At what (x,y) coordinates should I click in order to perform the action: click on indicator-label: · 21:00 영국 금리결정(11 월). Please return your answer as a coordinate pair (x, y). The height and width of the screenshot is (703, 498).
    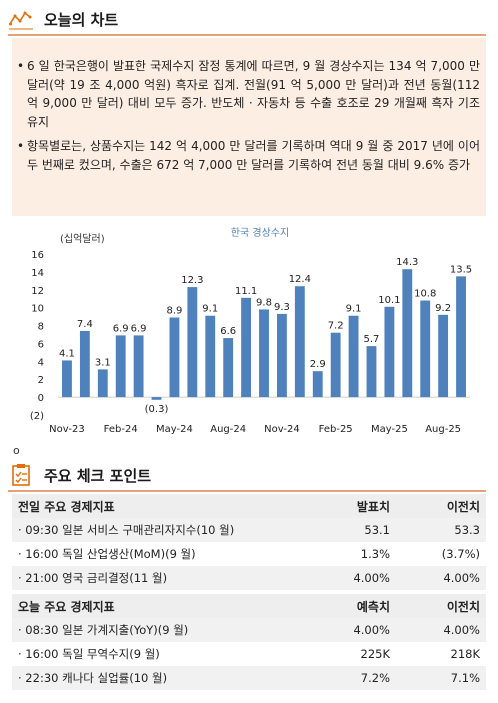
    Looking at the image, I should click on (163, 578).